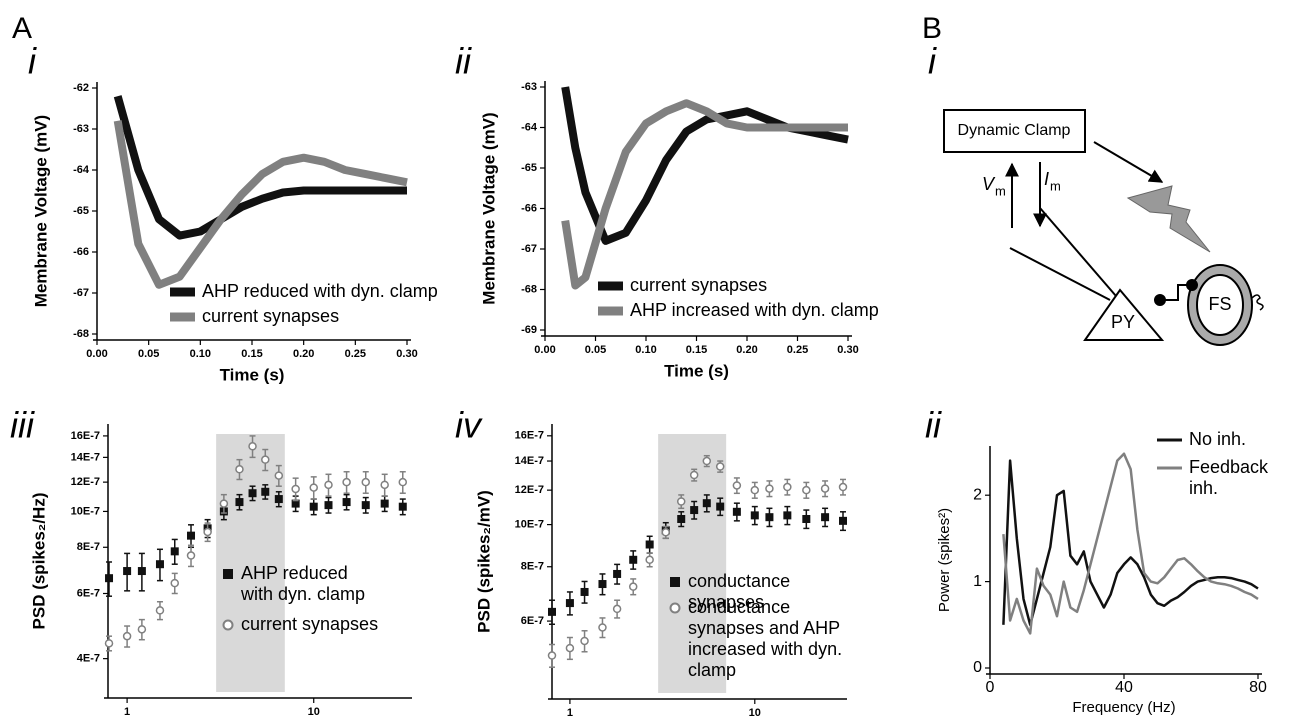  What do you see at coordinates (1168, 219) in the screenshot?
I see `stimulus-icon` at bounding box center [1168, 219].